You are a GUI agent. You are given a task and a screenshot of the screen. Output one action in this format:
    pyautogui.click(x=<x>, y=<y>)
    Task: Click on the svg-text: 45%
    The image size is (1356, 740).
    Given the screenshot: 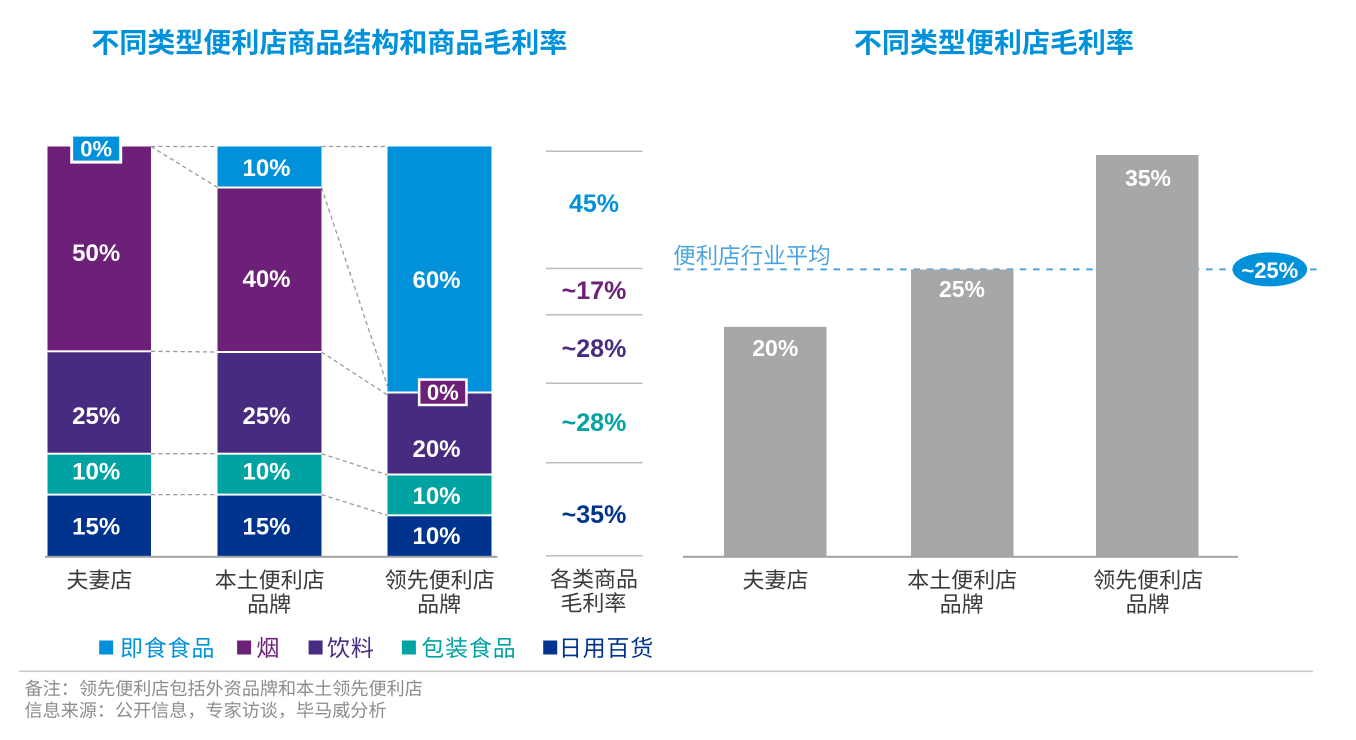 What is the action you would take?
    pyautogui.click(x=594, y=204)
    